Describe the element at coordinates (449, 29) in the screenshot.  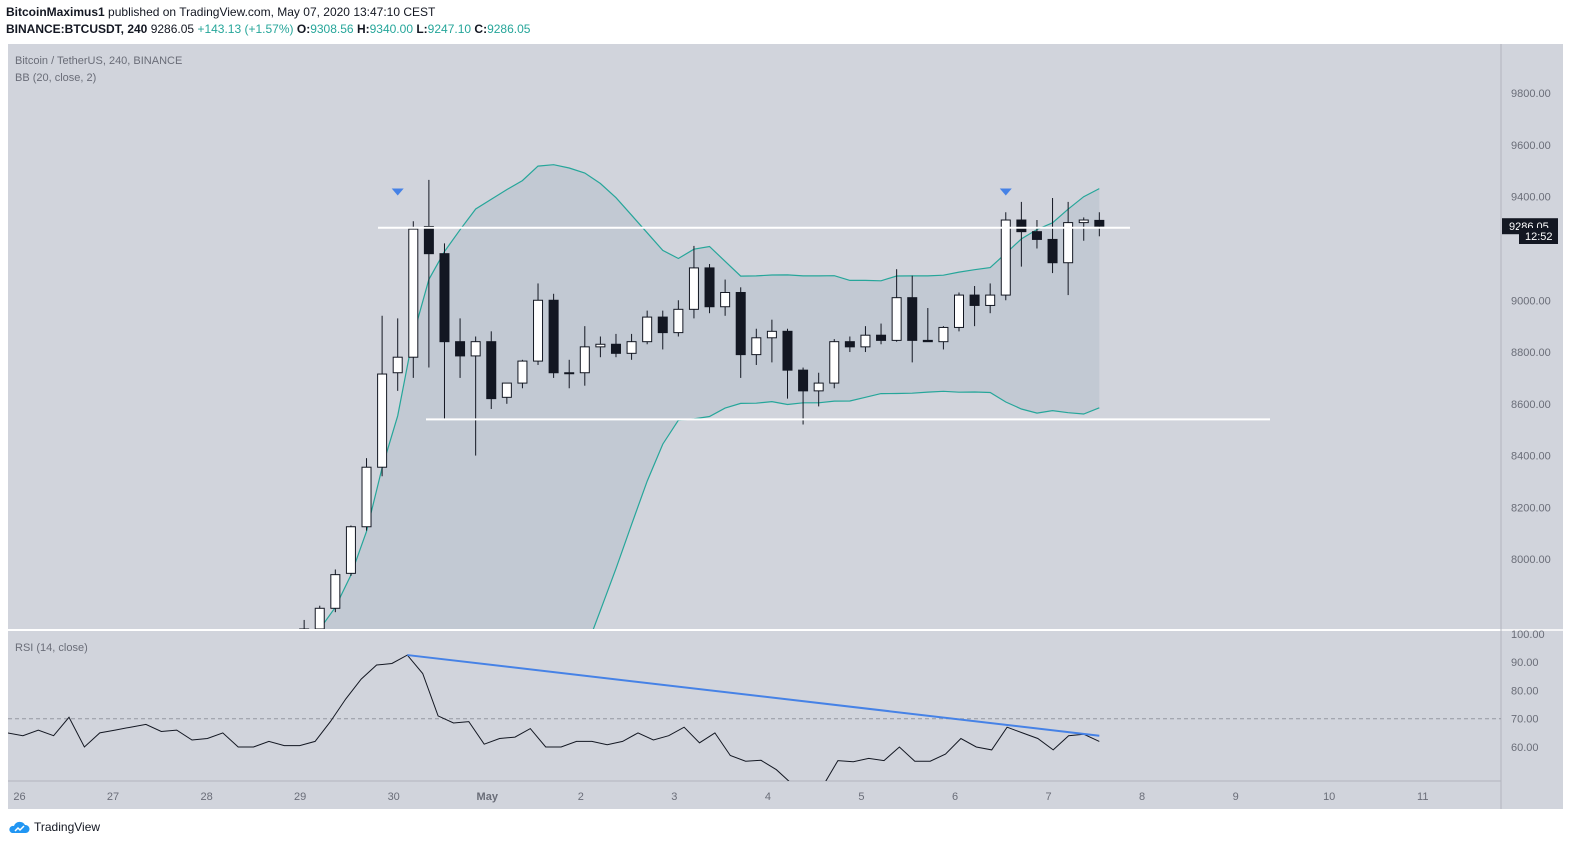
I see `low-value: 9247.10` at that location.